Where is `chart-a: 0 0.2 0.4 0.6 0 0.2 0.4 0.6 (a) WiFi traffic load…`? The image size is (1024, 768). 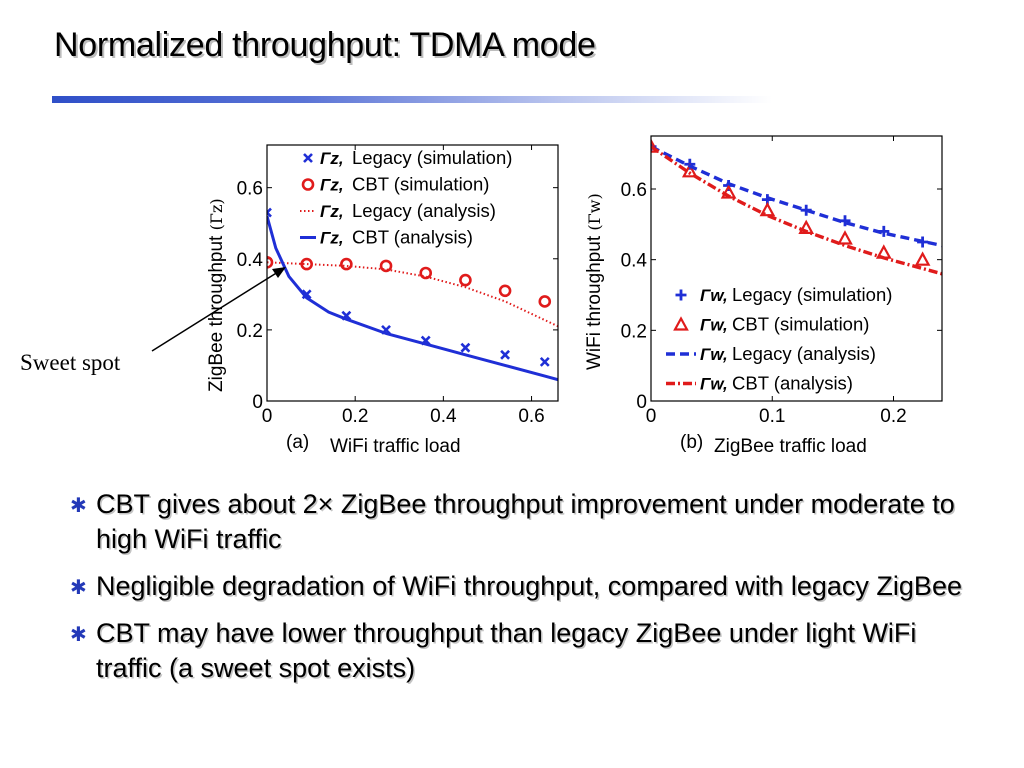 chart-a: 0 0.2 0.4 0.6 0 0.2 0.4 0.6 (a) WiFi traffic load… is located at coordinates (382, 300).